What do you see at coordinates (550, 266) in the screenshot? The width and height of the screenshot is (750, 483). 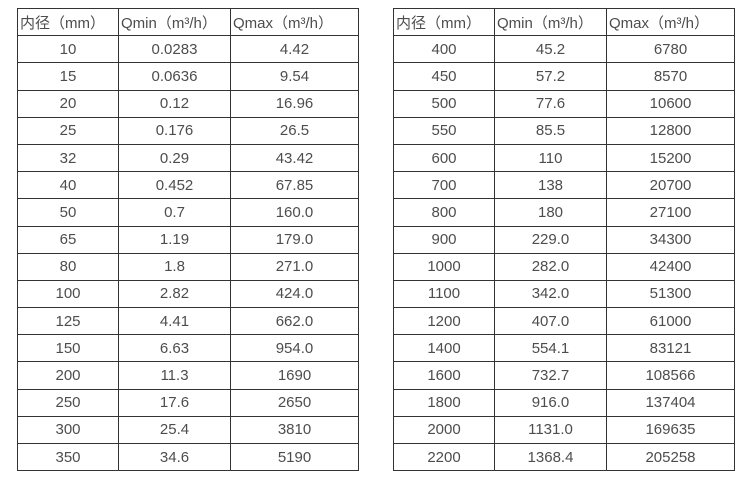 I see `table-cell: 282.0` at bounding box center [550, 266].